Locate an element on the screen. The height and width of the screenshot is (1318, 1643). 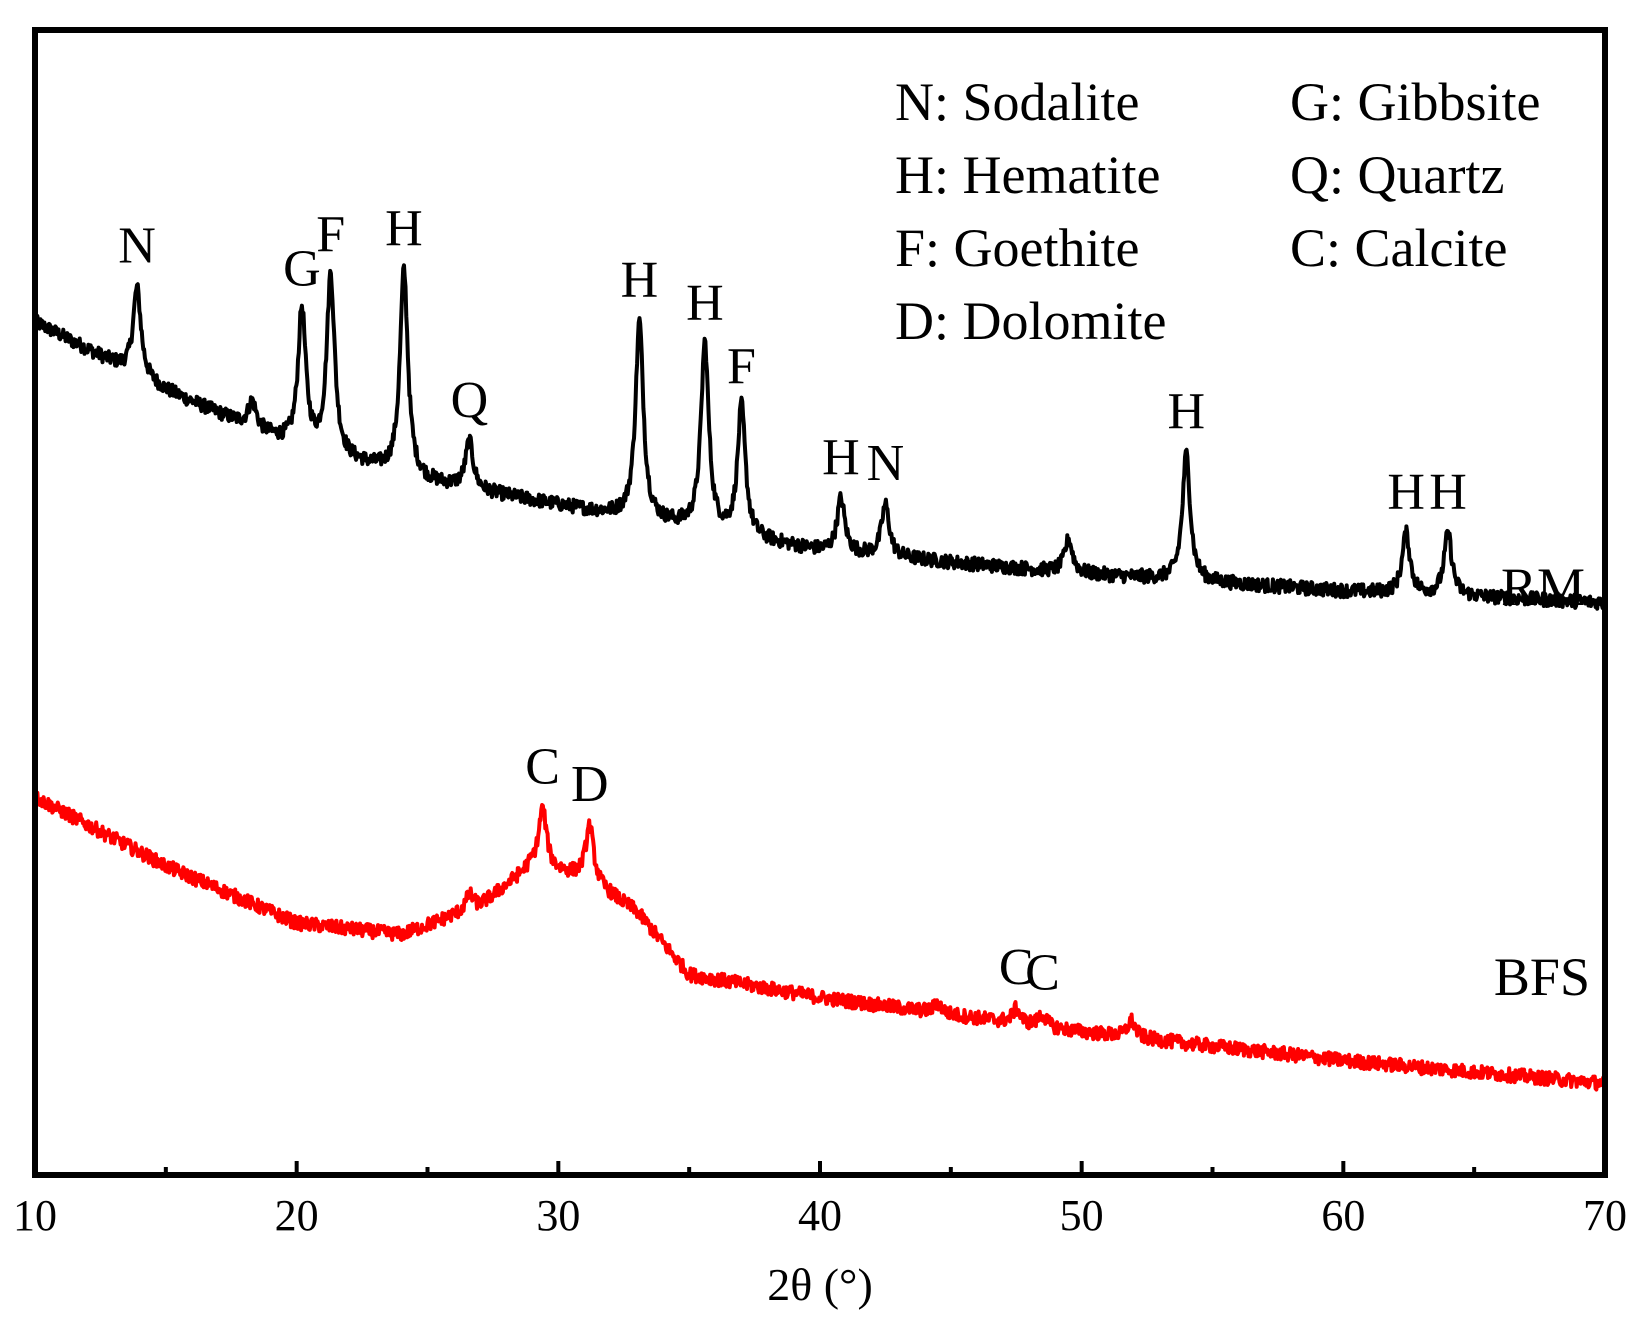
x-tick-label: 60 is located at coordinates (1343, 1215).